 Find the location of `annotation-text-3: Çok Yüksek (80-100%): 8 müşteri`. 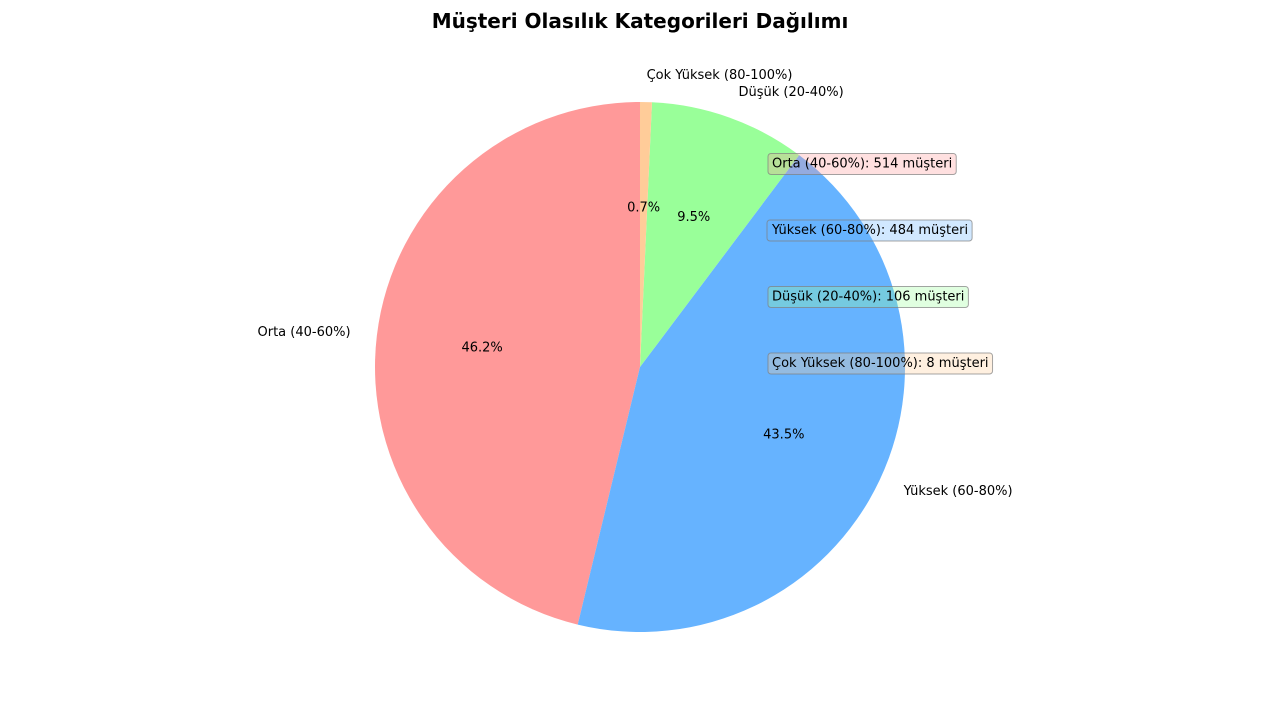

annotation-text-3: Çok Yüksek (80-100%): 8 müşteri is located at coordinates (880, 363).